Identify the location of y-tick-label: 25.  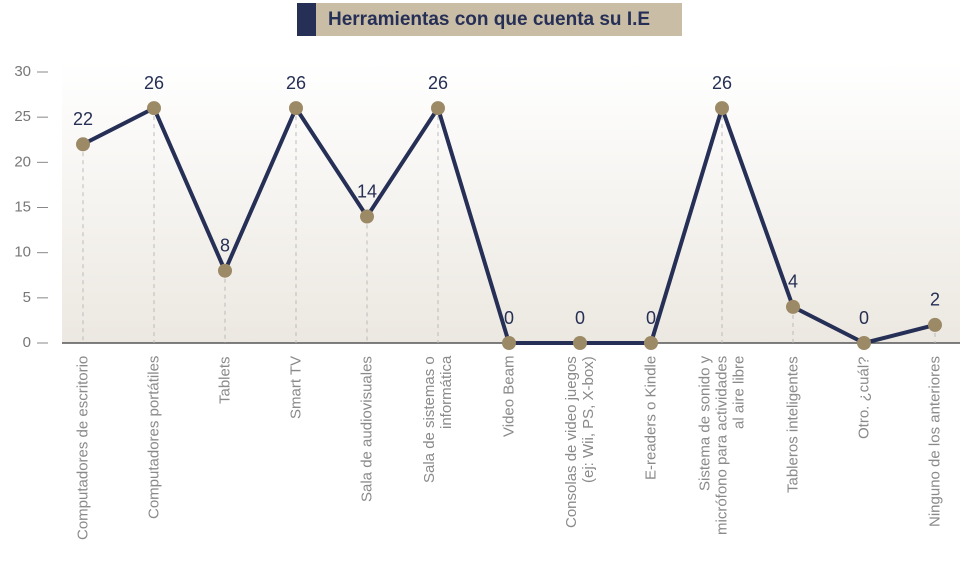
(22, 116).